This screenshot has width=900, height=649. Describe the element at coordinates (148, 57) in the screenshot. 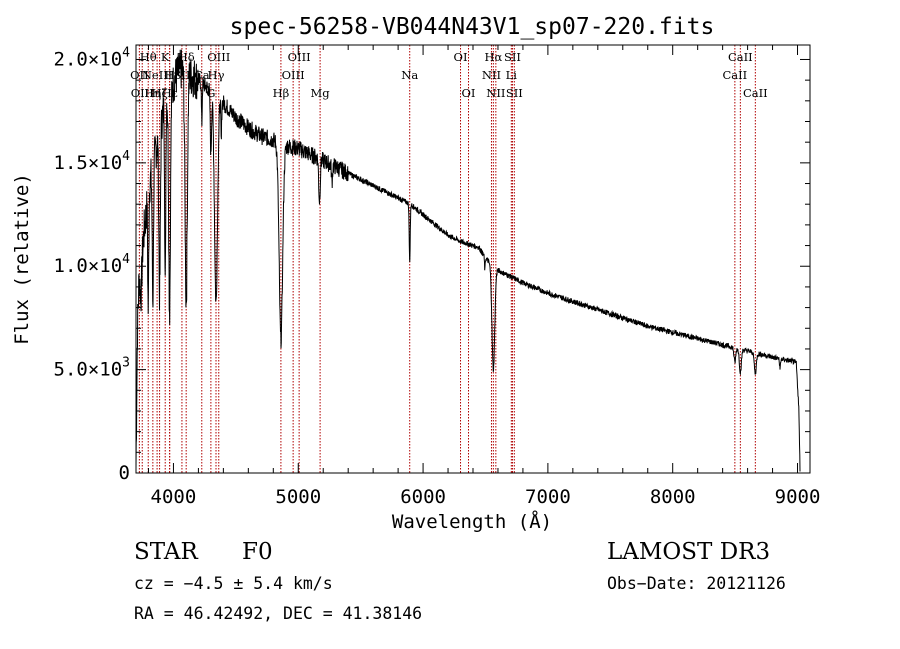

I see `line-marker-label: Hθ` at that location.